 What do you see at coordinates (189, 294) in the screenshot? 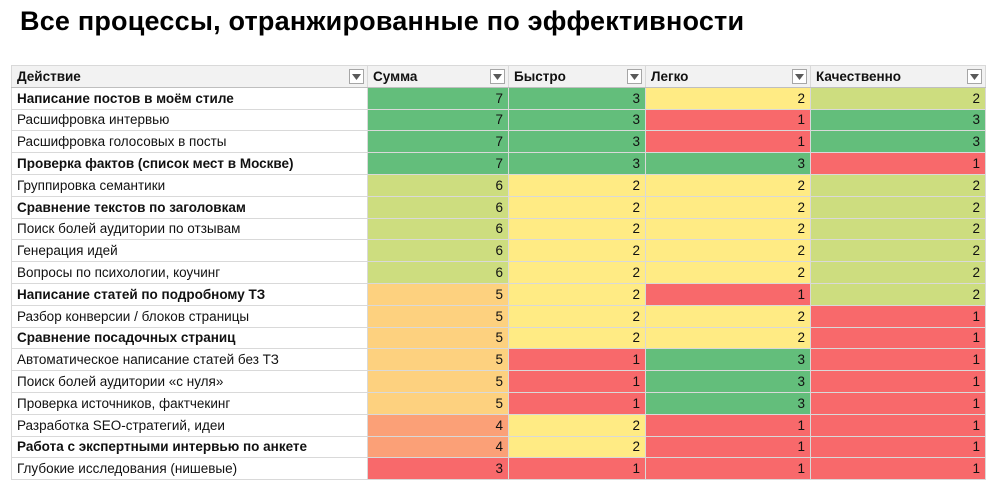
I see `action-cell: Написание статей по подробному ТЗ` at bounding box center [189, 294].